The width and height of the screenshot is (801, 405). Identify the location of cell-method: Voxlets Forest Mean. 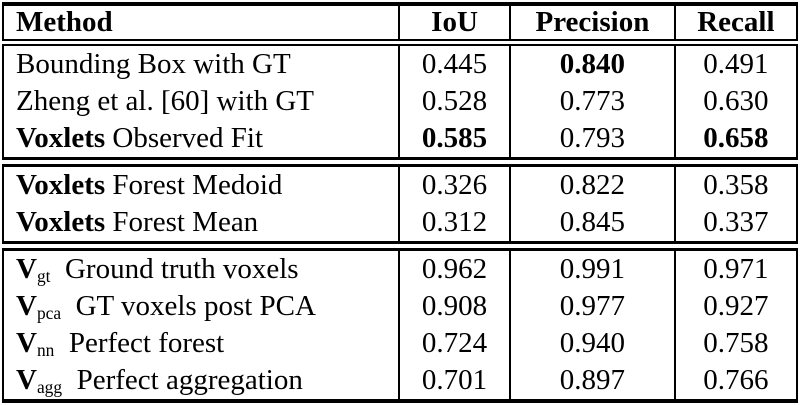
(201, 225).